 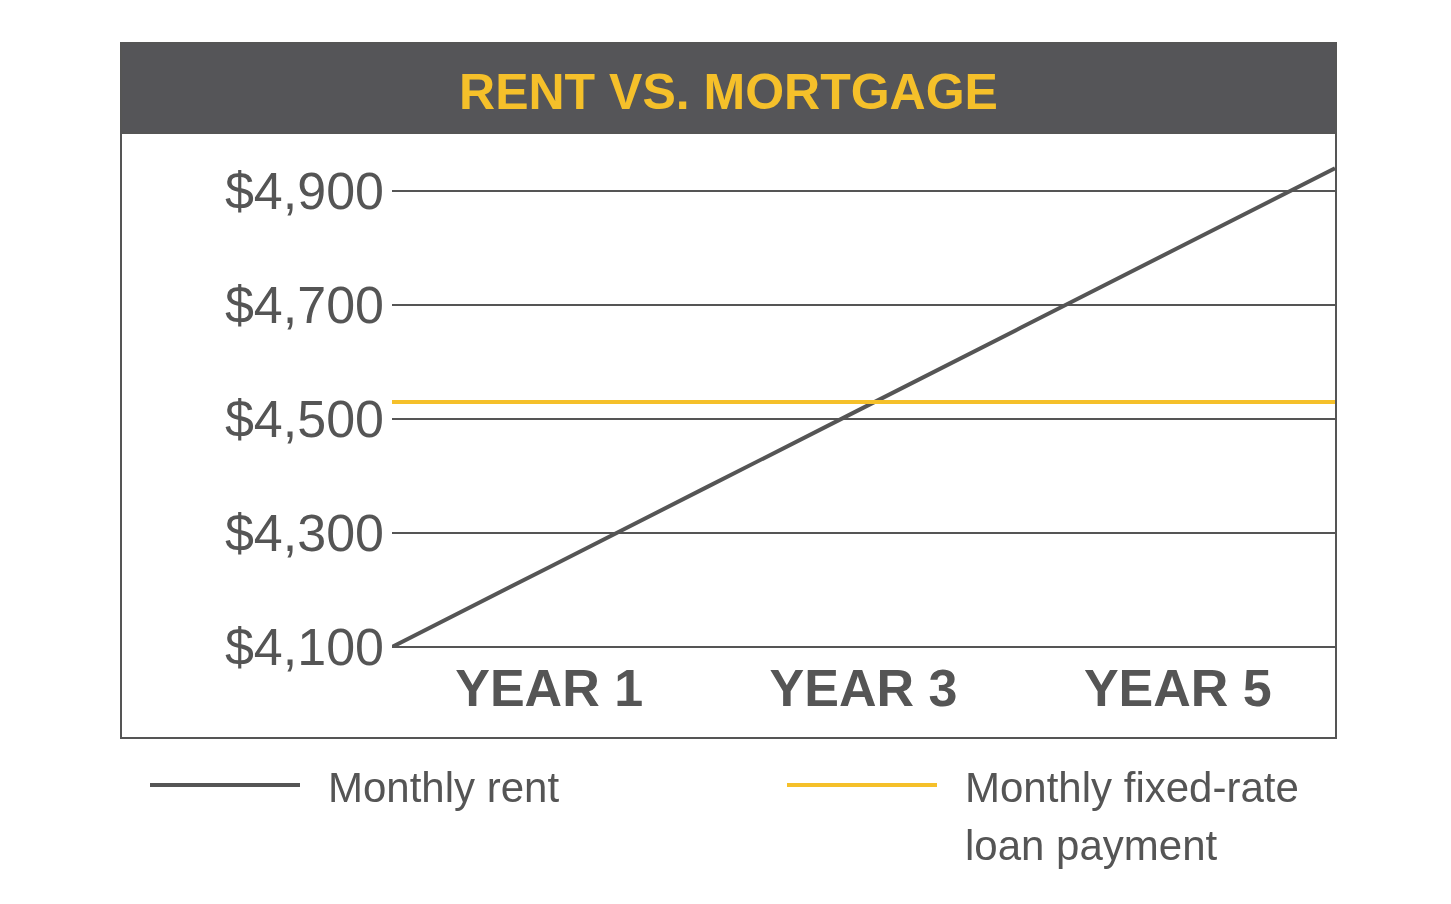 I want to click on legend-label: Monthly fixed-rate loan payment, so click(x=1132, y=817).